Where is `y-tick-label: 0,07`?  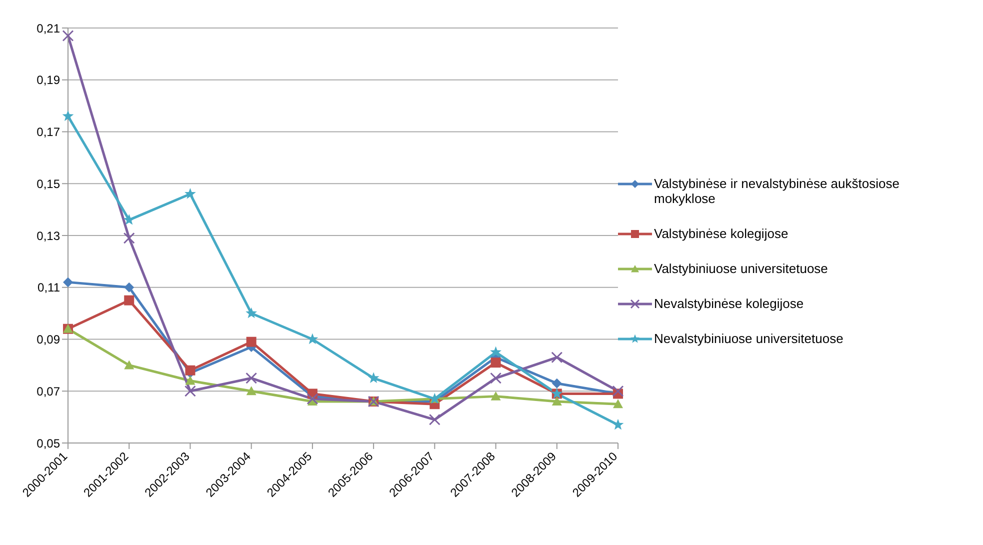
y-tick-label: 0,07 is located at coordinates (48, 391).